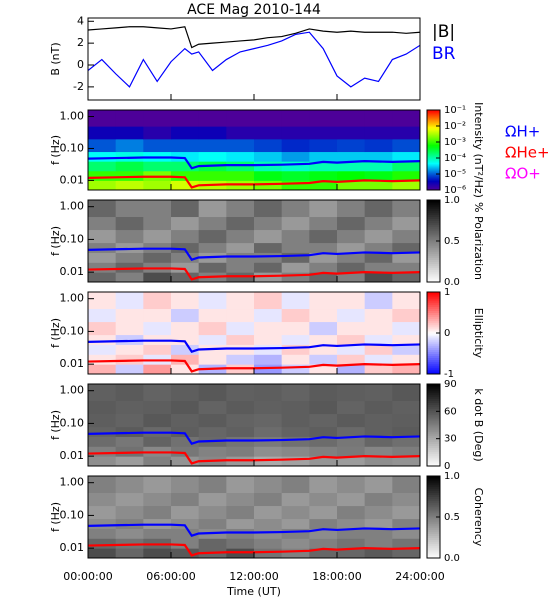 The image size is (550, 600). Describe the element at coordinates (450, 439) in the screenshot. I see `colorbar-tick-label: 30` at that location.